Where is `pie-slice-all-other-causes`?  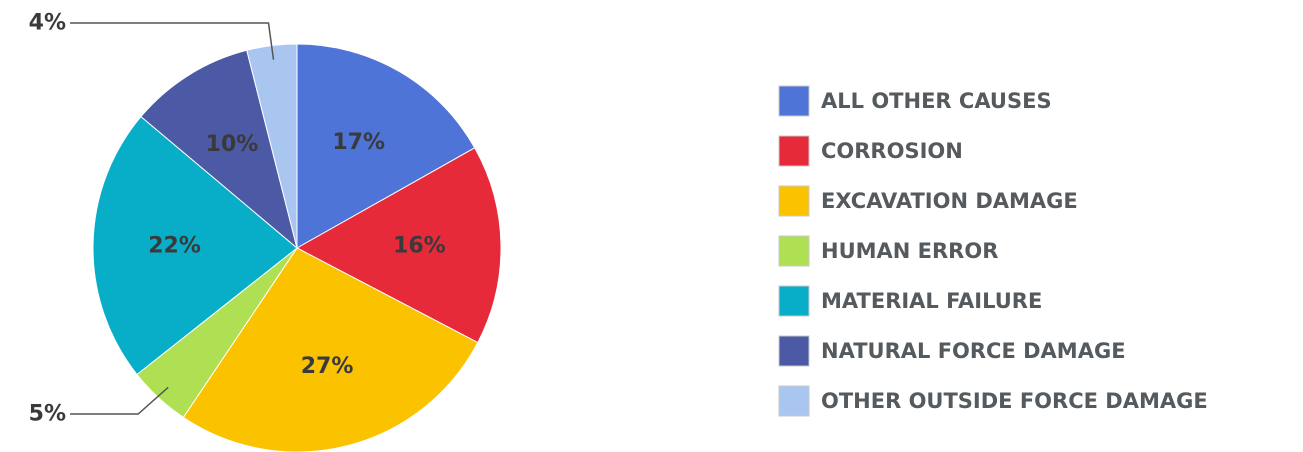 pie-slice-all-other-causes is located at coordinates (386, 146).